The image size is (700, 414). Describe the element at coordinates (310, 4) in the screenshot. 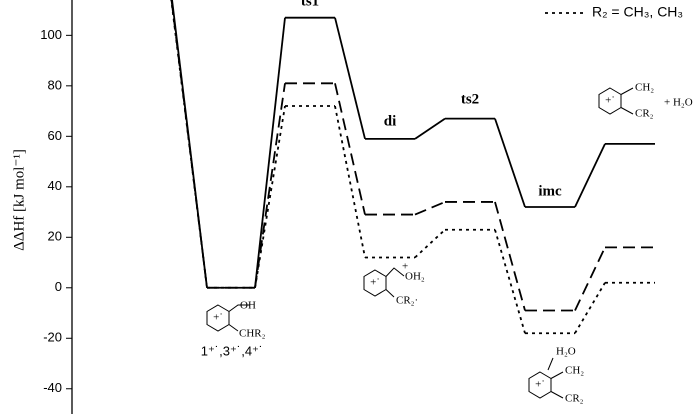

I see `category-label: ts1` at that location.